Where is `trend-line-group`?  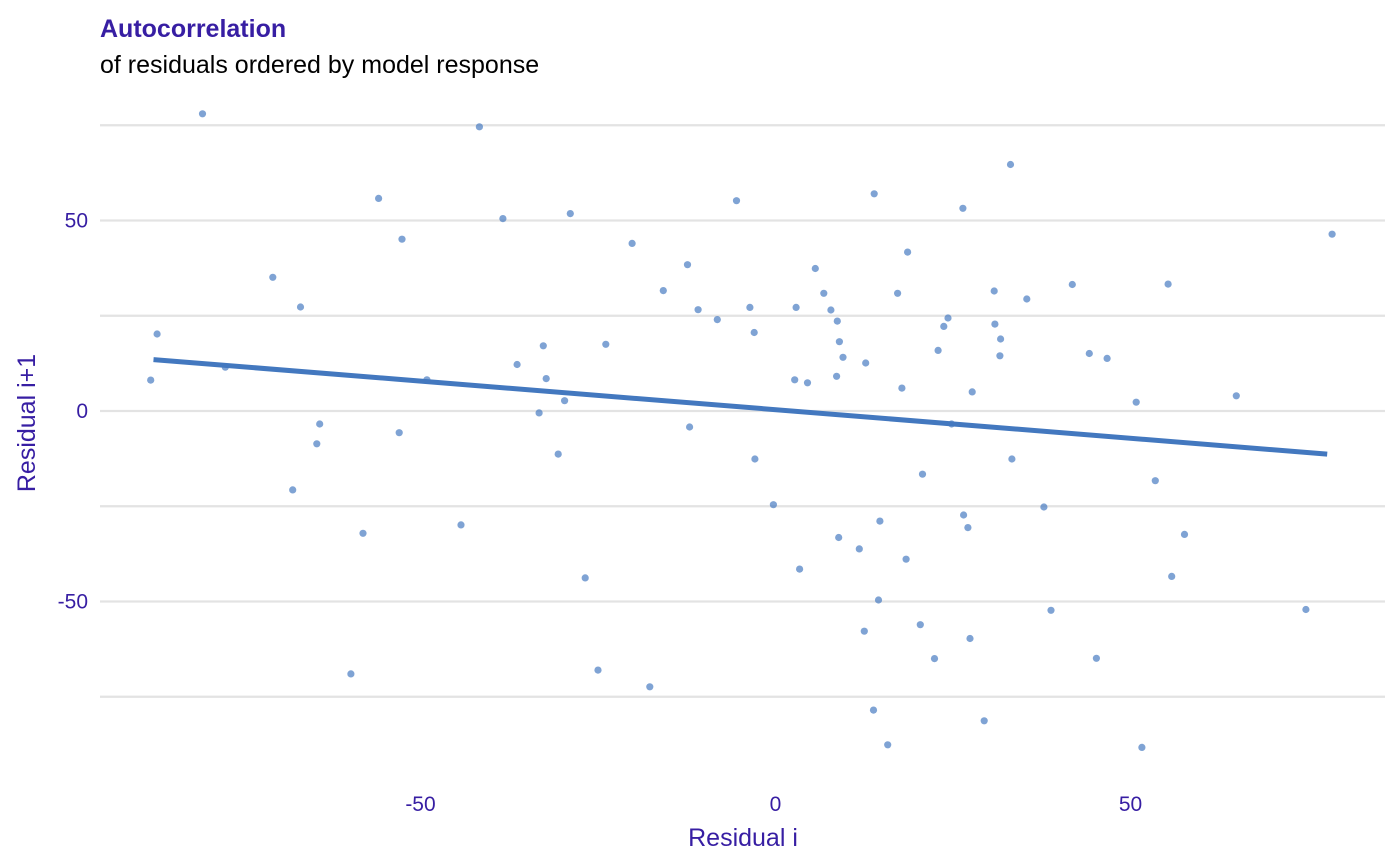
trend-line-group is located at coordinates (740, 407).